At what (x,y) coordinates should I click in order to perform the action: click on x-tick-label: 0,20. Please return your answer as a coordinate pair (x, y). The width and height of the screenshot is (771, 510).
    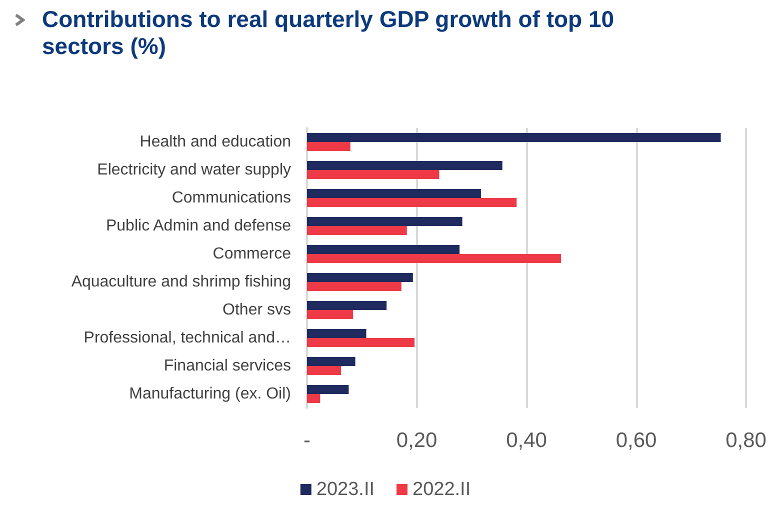
    Looking at the image, I should click on (417, 440).